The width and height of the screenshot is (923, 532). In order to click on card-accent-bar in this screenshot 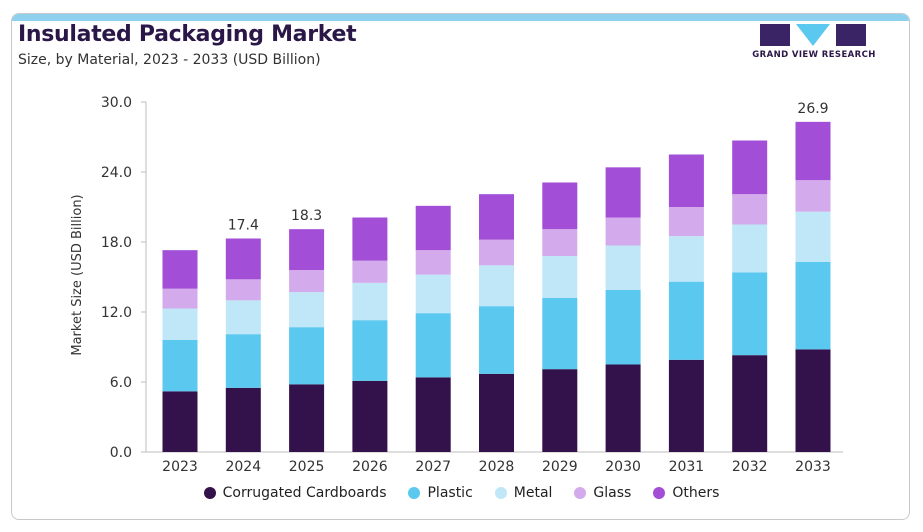, I will do `click(460, 17)`.